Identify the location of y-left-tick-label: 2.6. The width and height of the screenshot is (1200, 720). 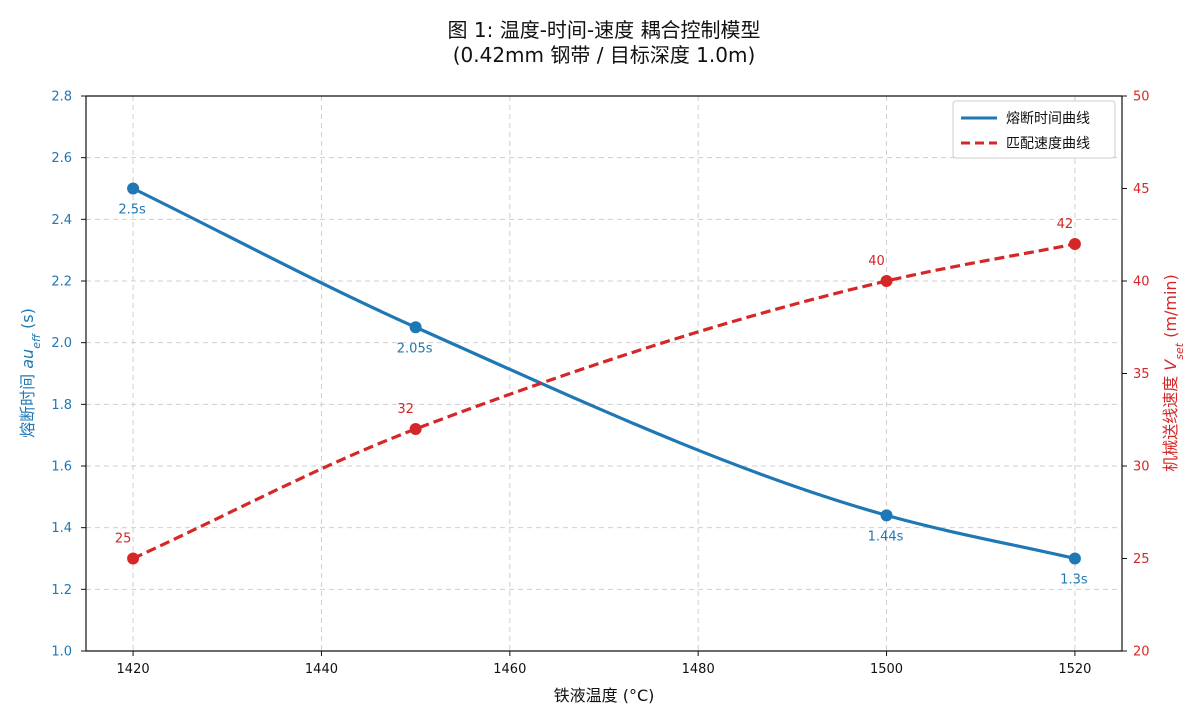
(61, 158).